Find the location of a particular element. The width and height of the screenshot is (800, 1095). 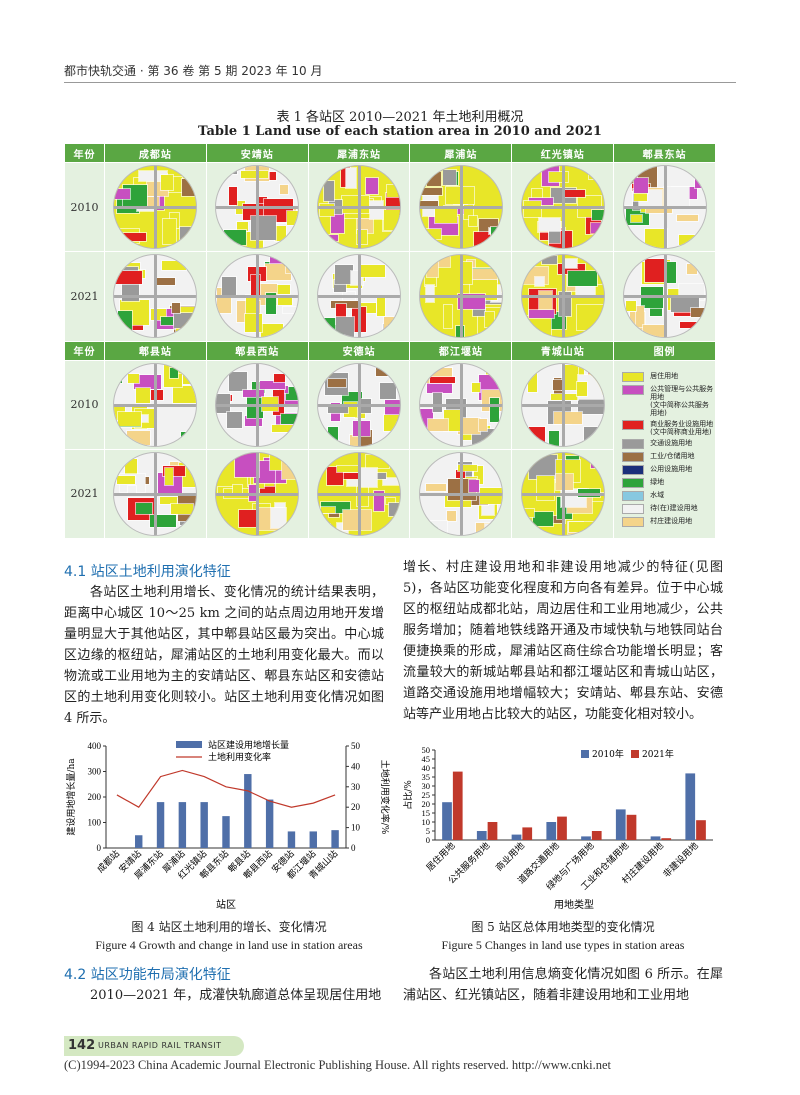

journal-en: URBAN RAPID RAIL TRANSIT is located at coordinates (160, 1045).